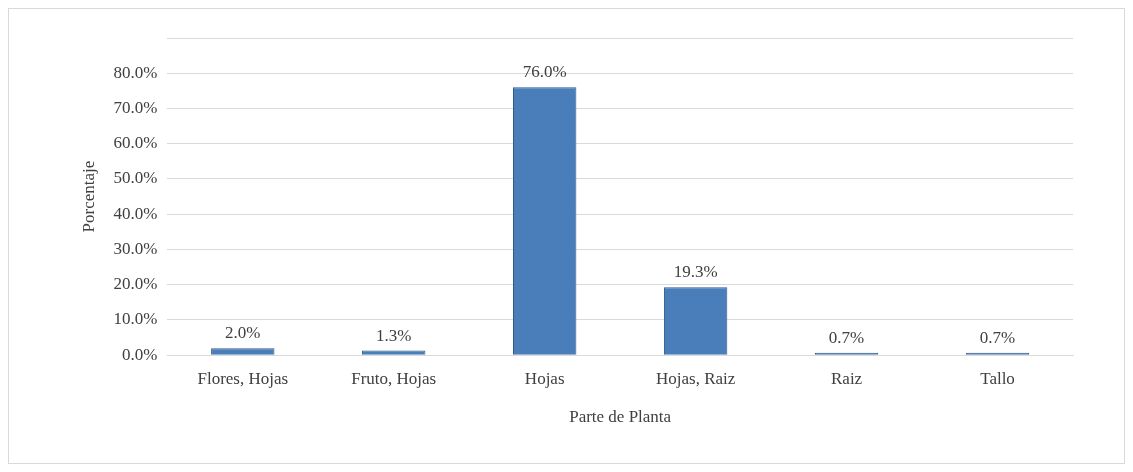 The image size is (1133, 472). Describe the element at coordinates (139, 354) in the screenshot. I see `y-tick-label: 0.0%` at that location.